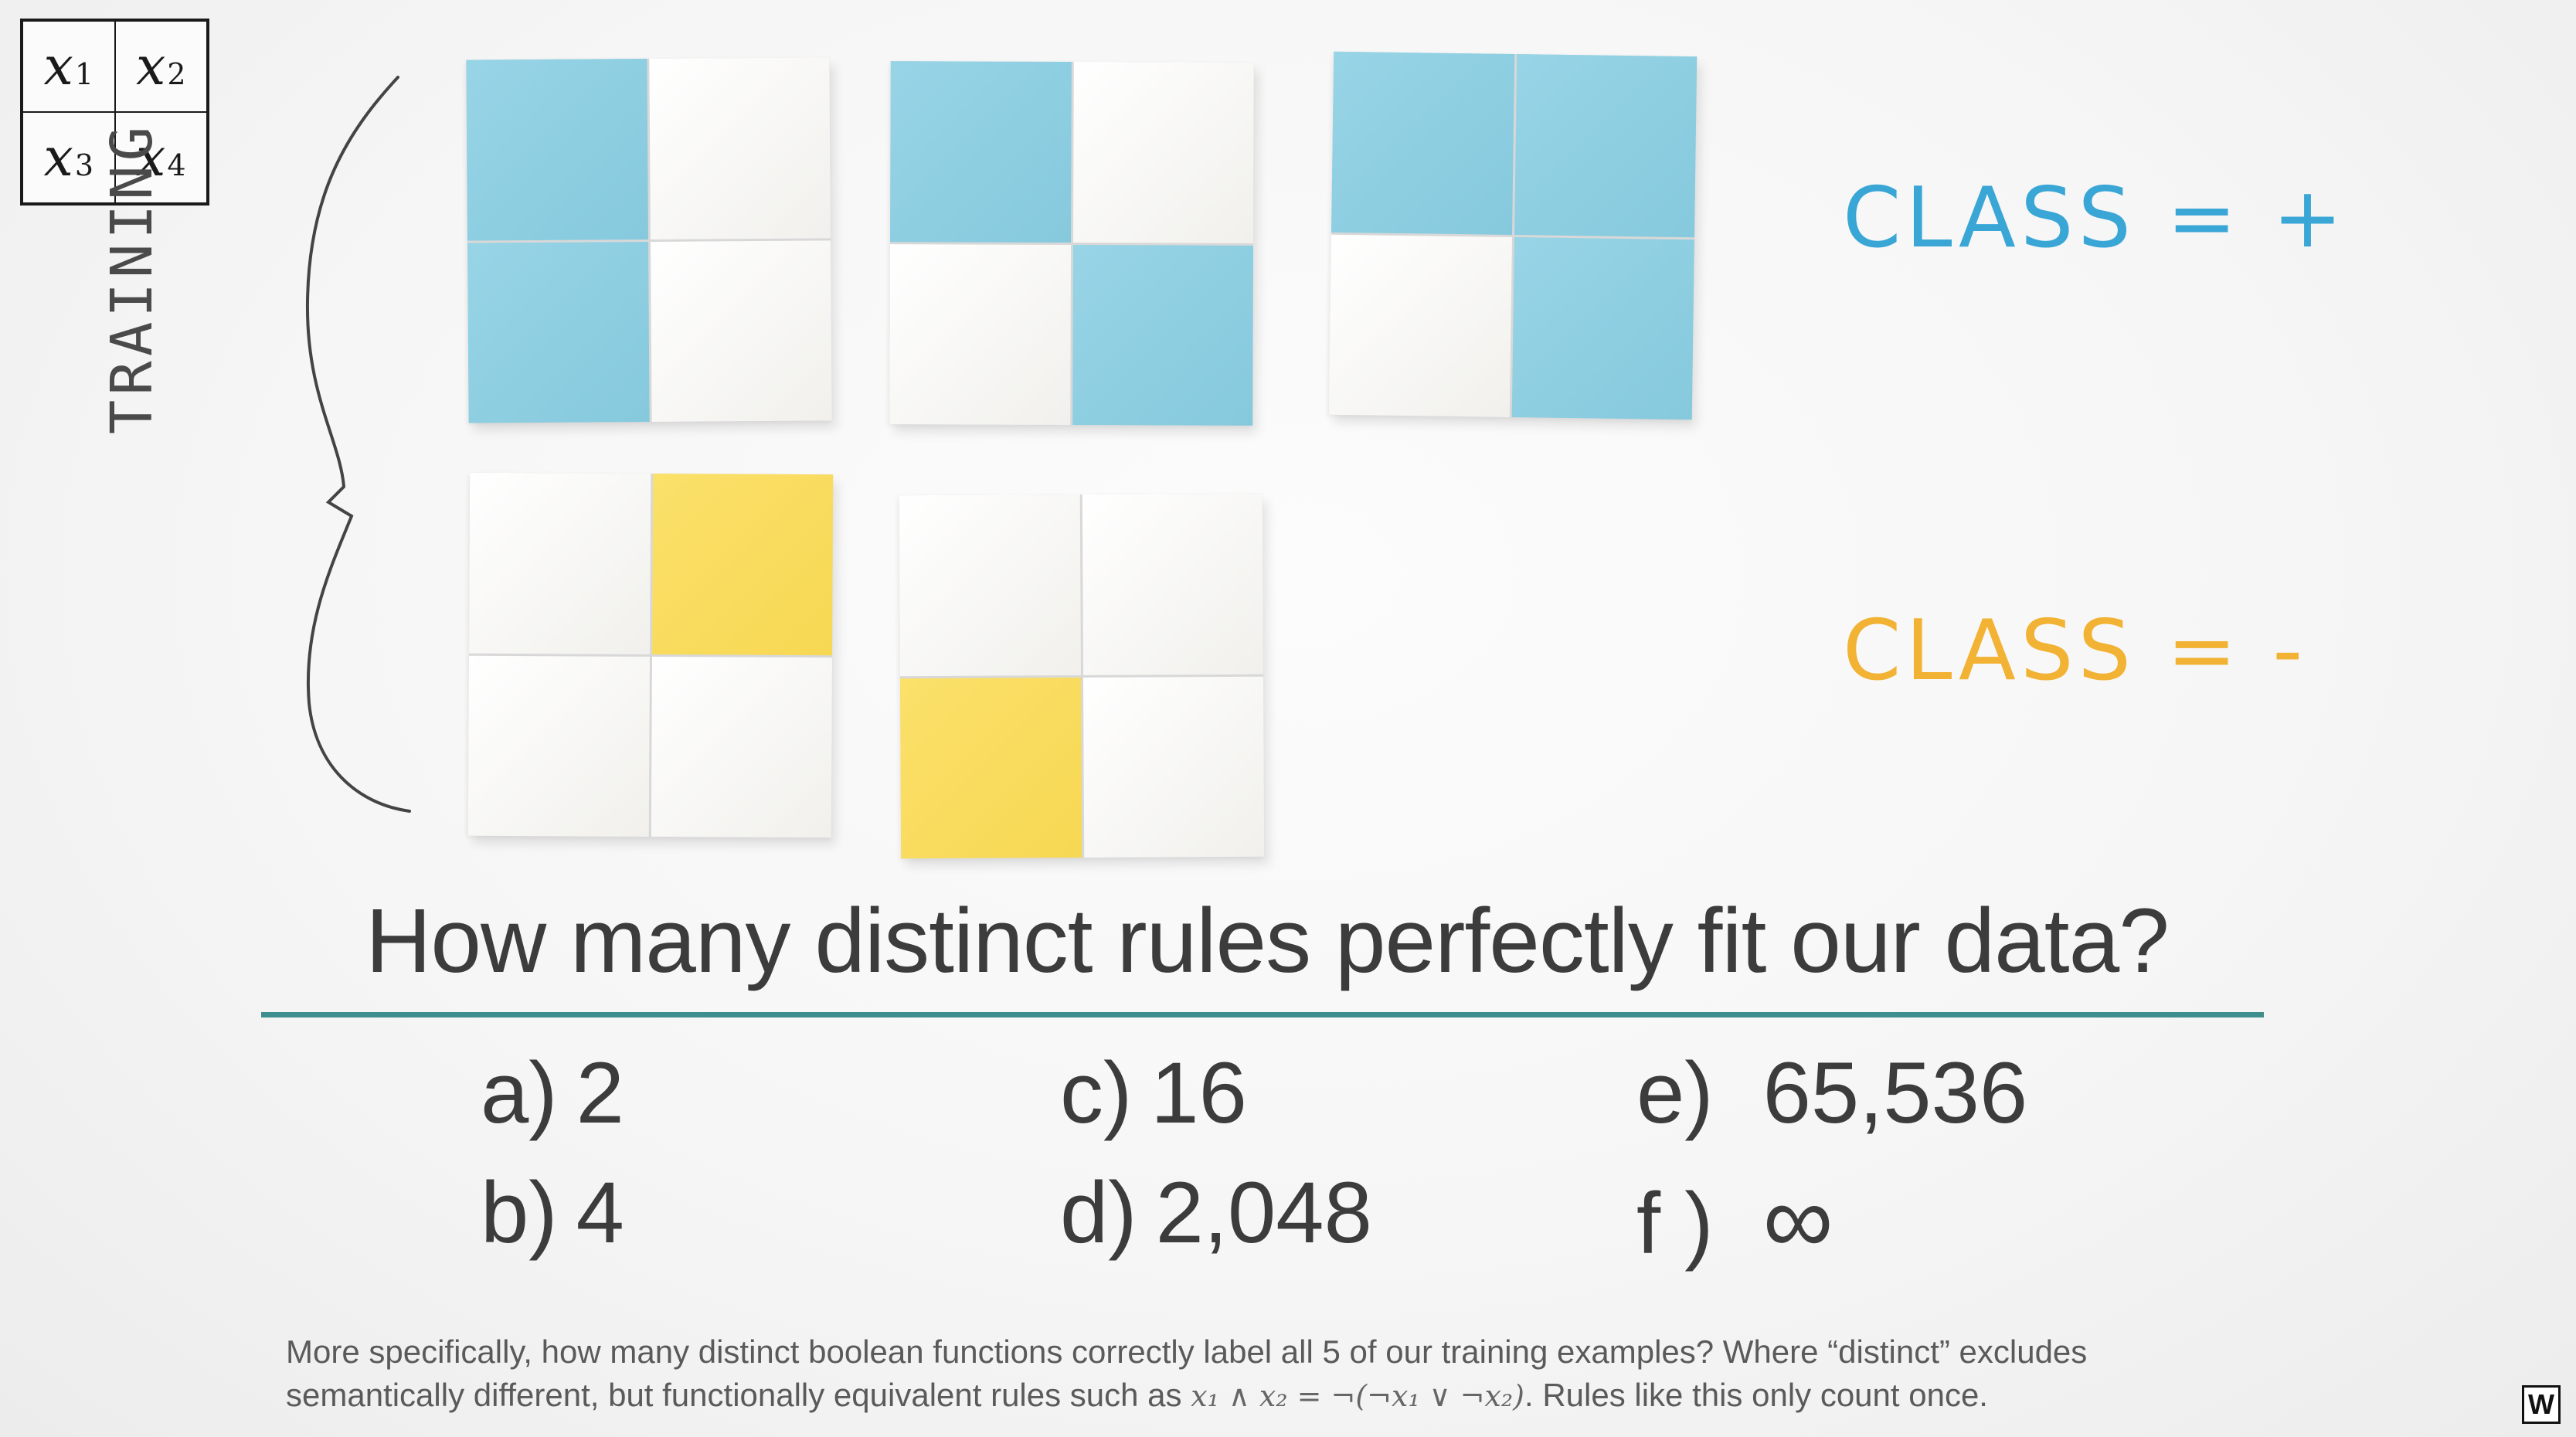 The width and height of the screenshot is (2576, 1437). What do you see at coordinates (84, 165) in the screenshot?
I see `legend-sub: 3` at bounding box center [84, 165].